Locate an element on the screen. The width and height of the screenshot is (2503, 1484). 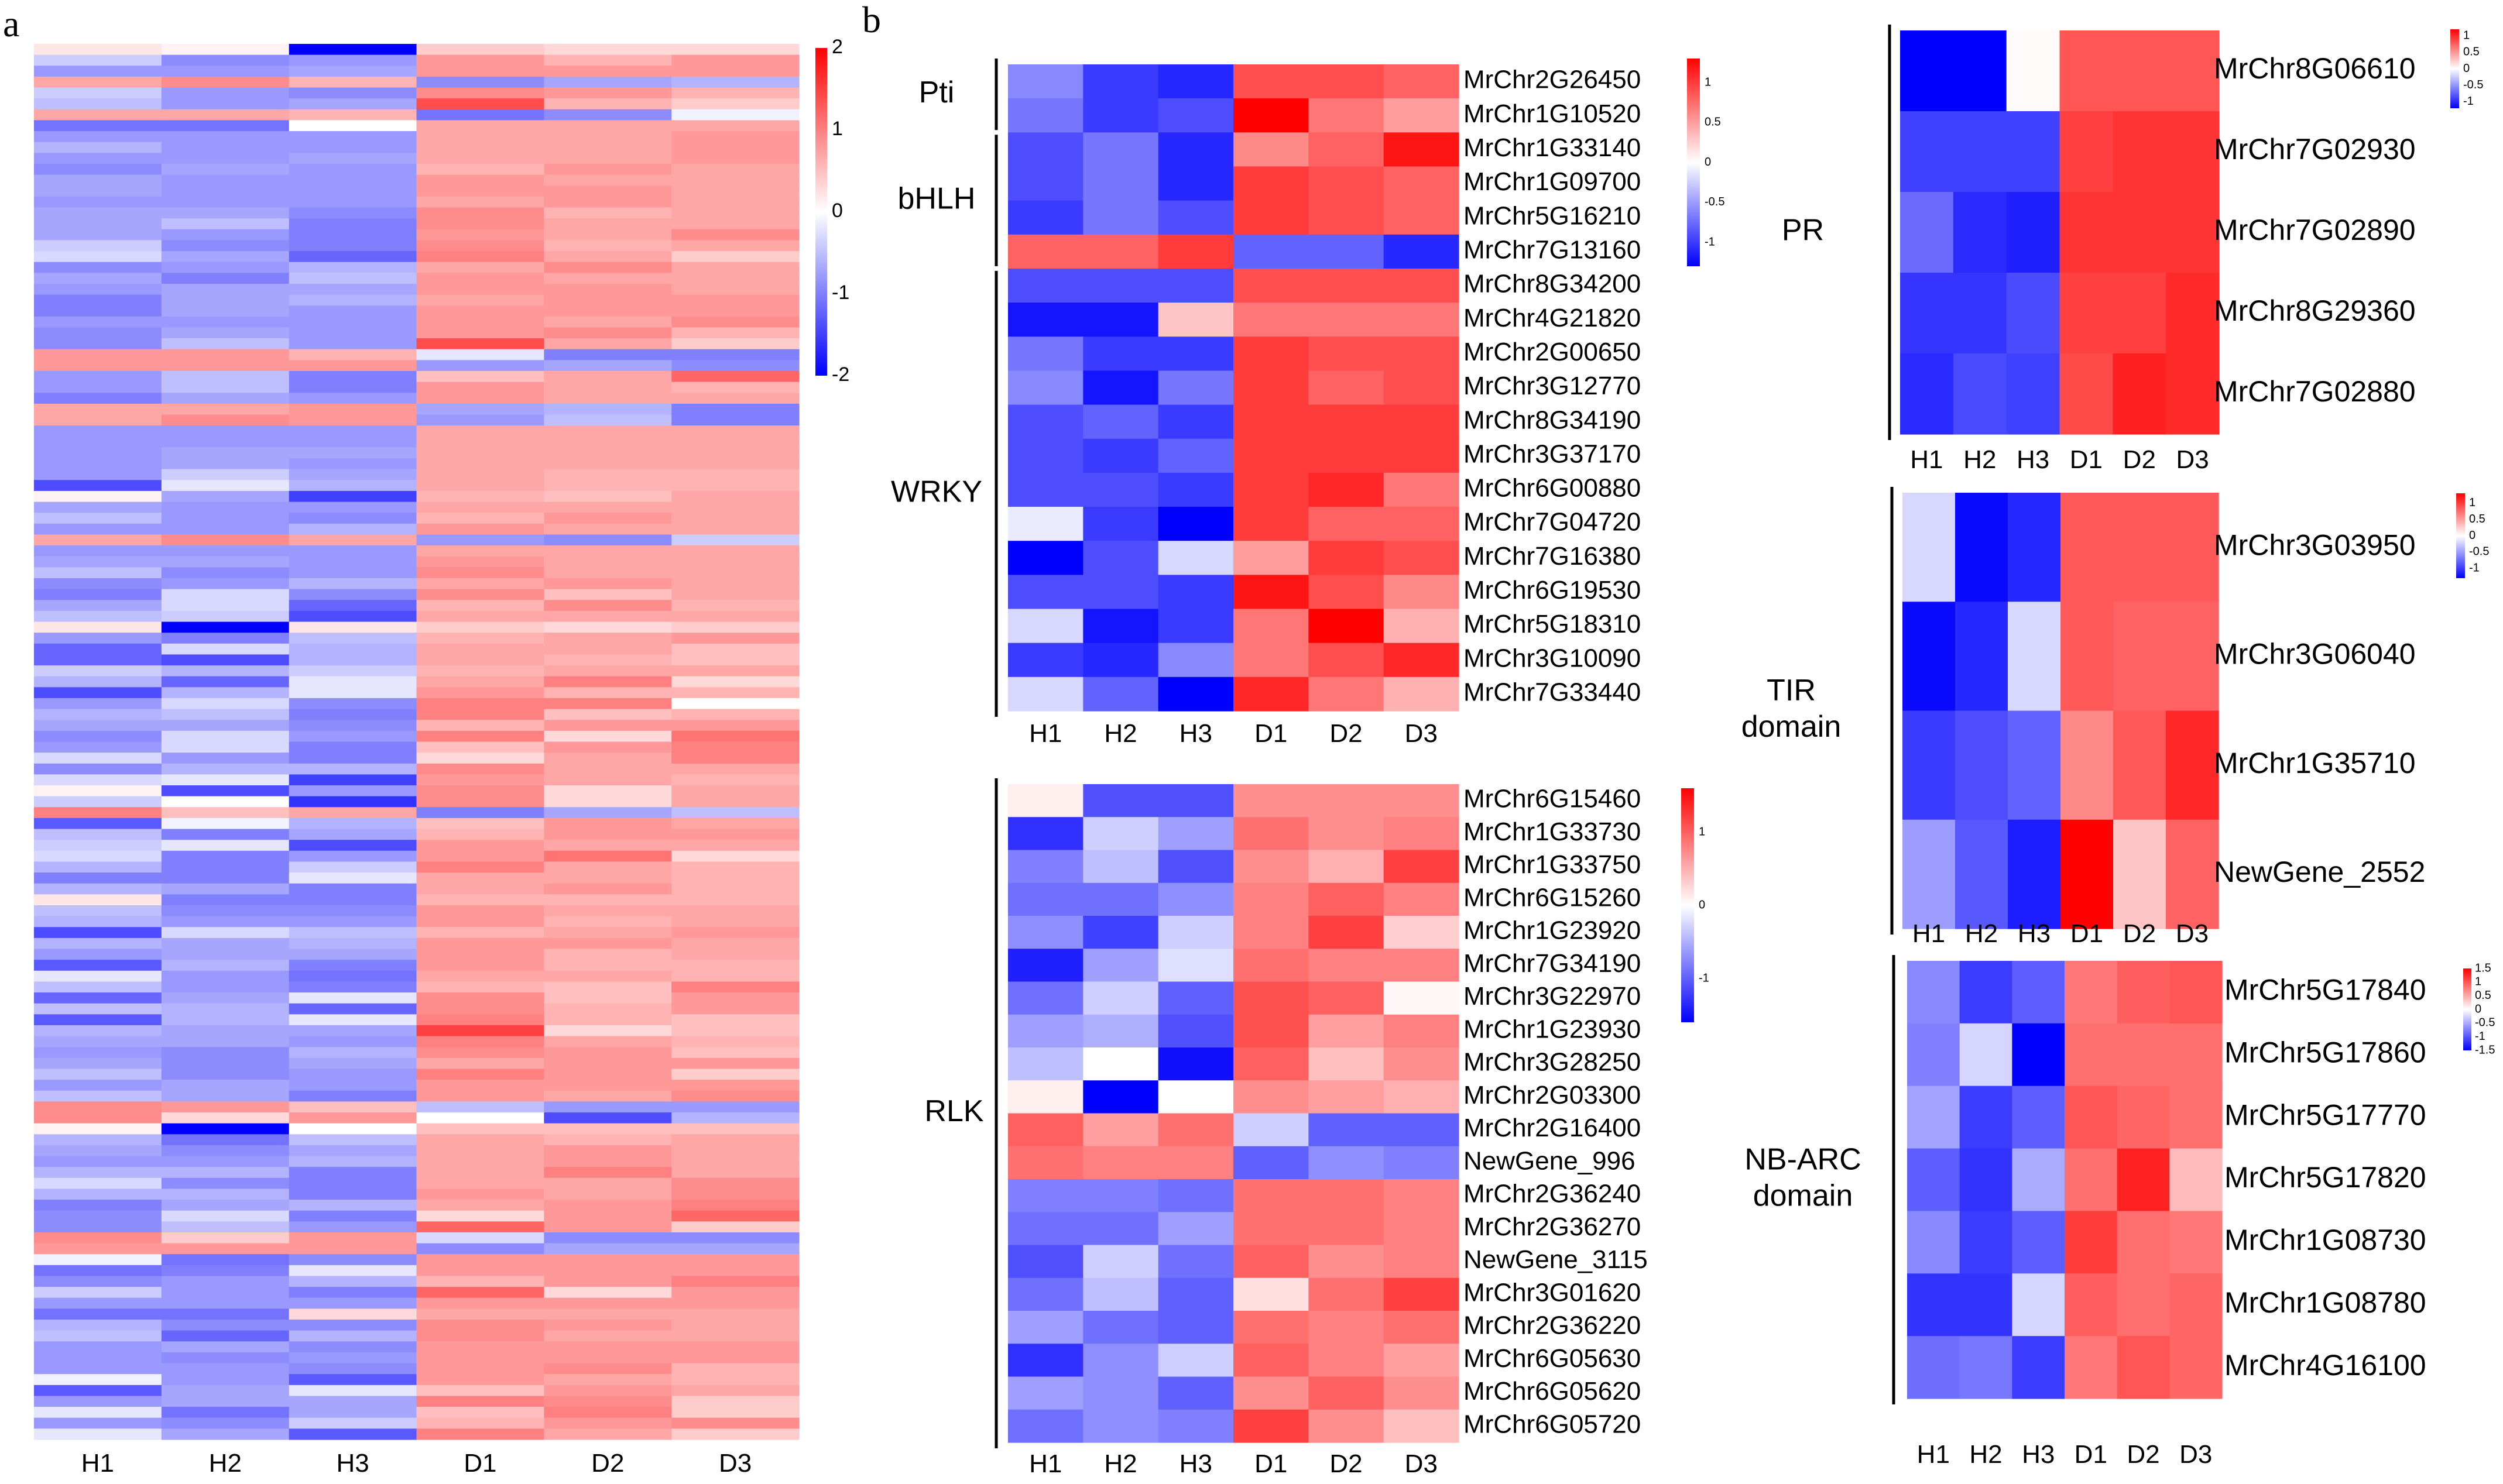
colorbar-tick-label: 1 is located at coordinates (2466, 35).